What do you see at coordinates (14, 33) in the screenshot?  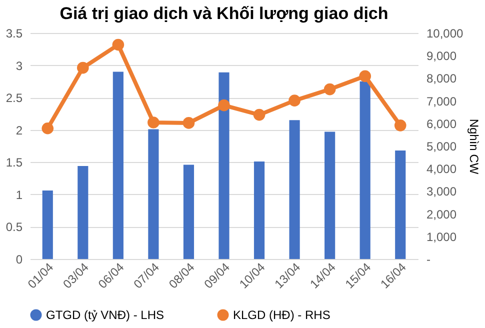 I see `y-tick-label: 3.5` at bounding box center [14, 33].